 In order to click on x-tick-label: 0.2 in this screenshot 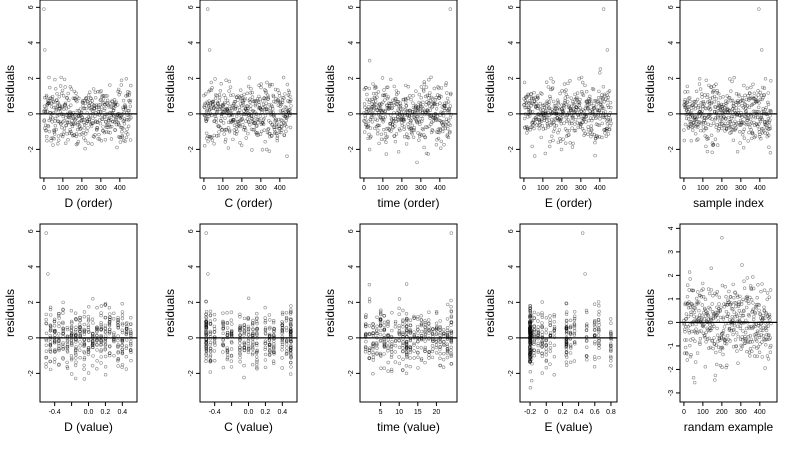, I will do `click(106, 412)`.